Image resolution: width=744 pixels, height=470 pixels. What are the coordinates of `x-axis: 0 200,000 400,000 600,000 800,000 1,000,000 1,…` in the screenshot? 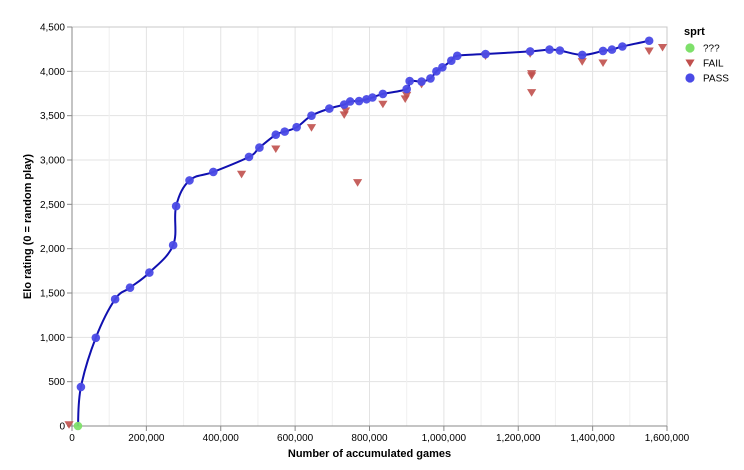 It's located at (379, 434).